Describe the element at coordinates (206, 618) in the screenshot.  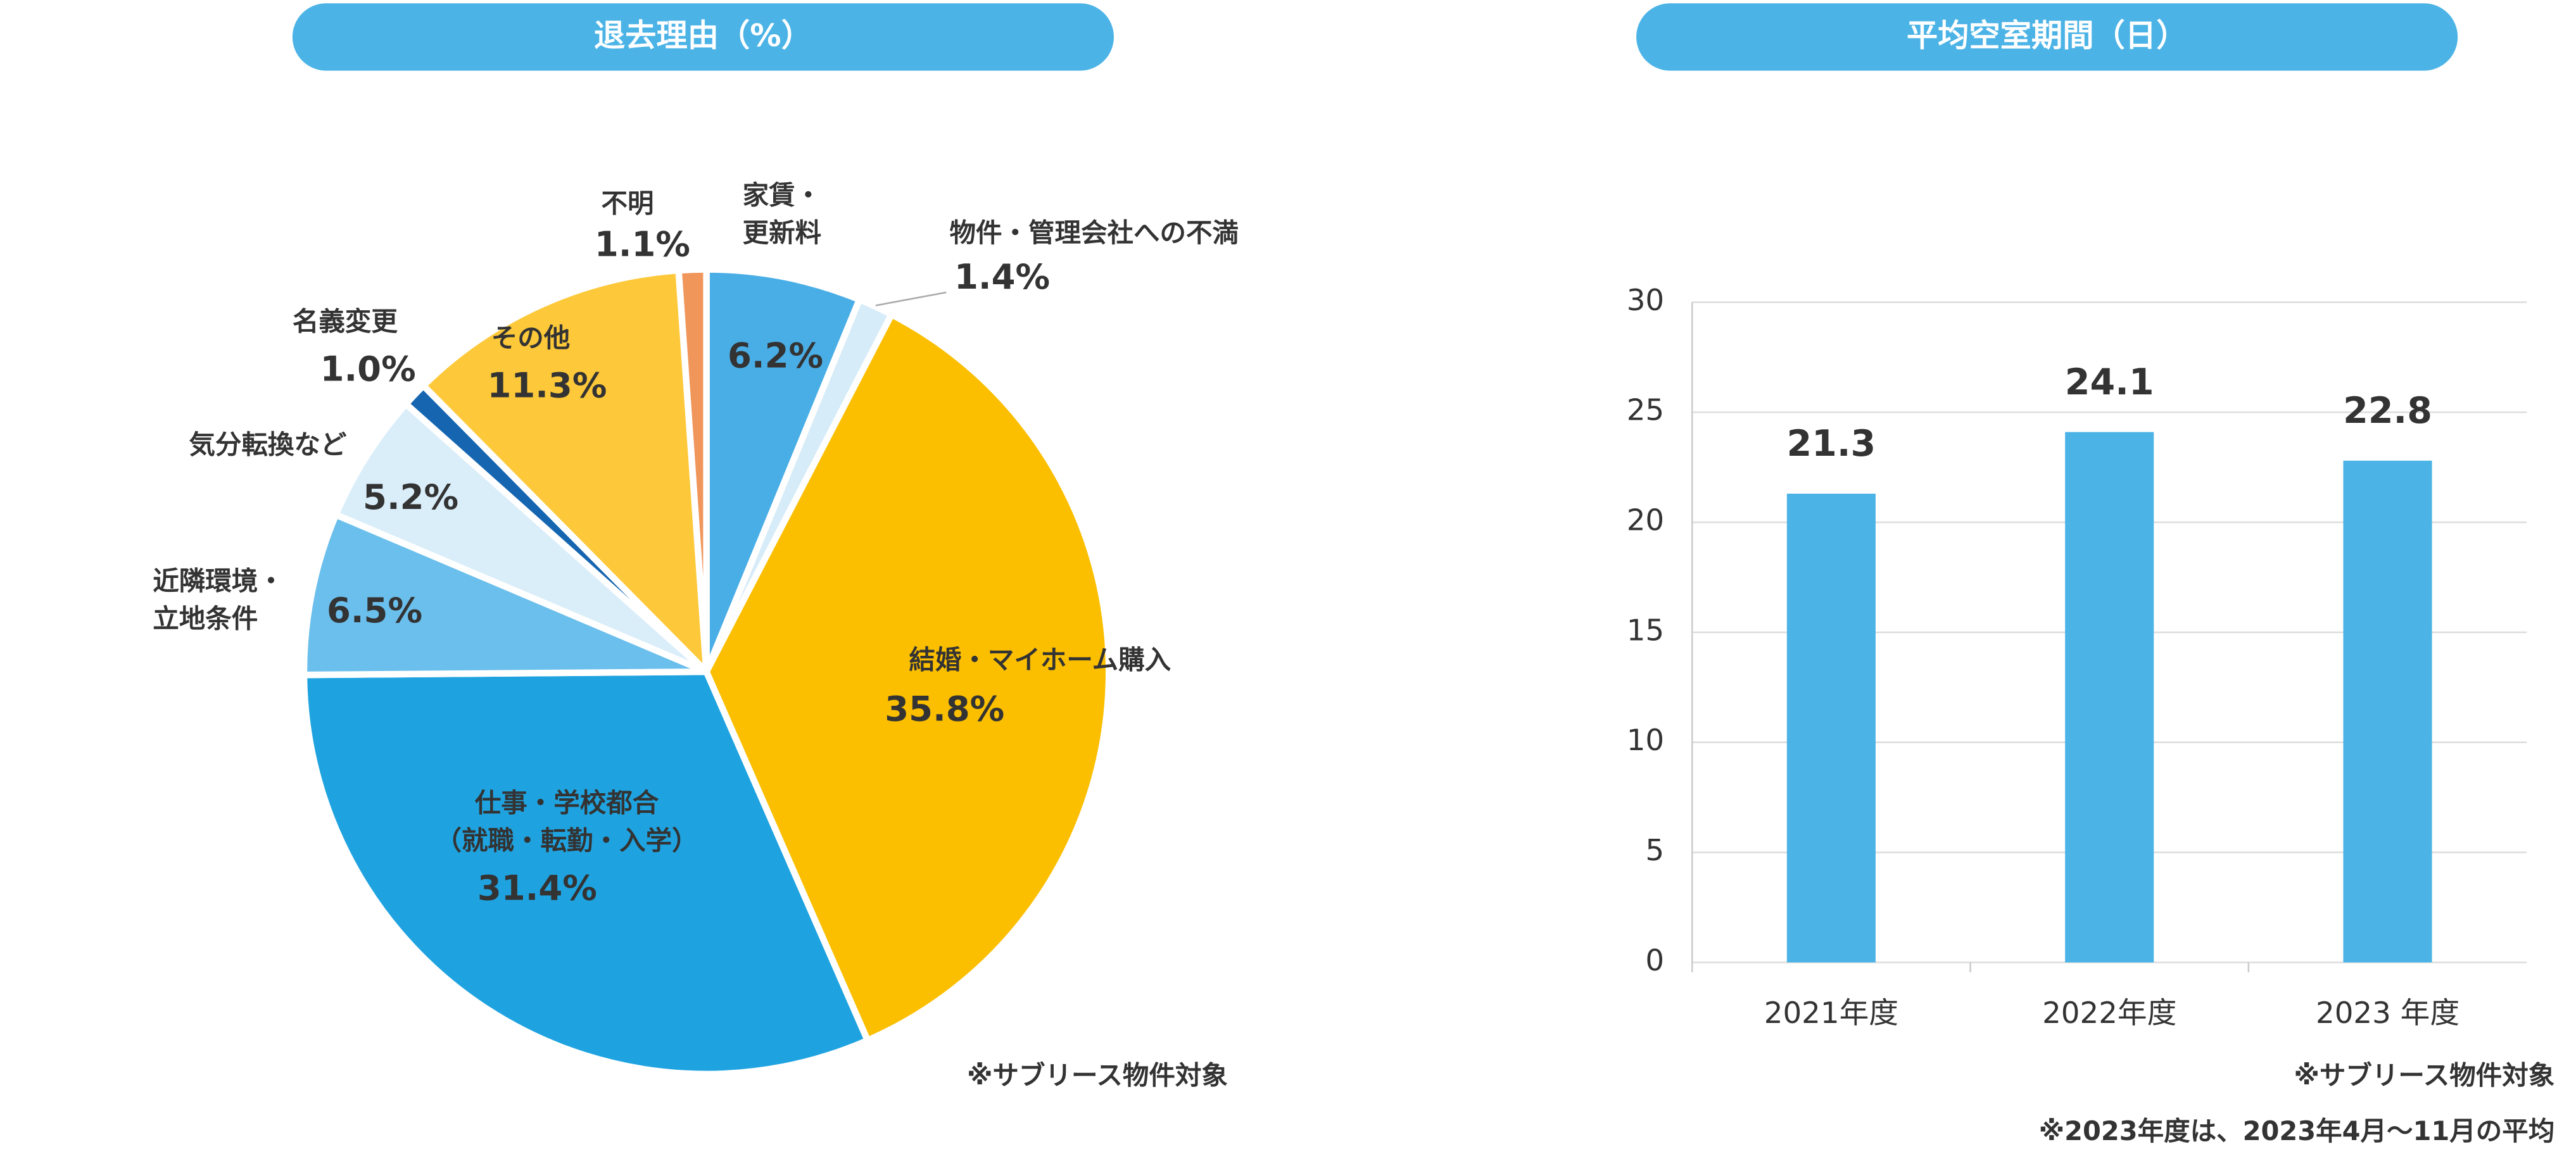
I see `slice-label: 立地条件` at that location.